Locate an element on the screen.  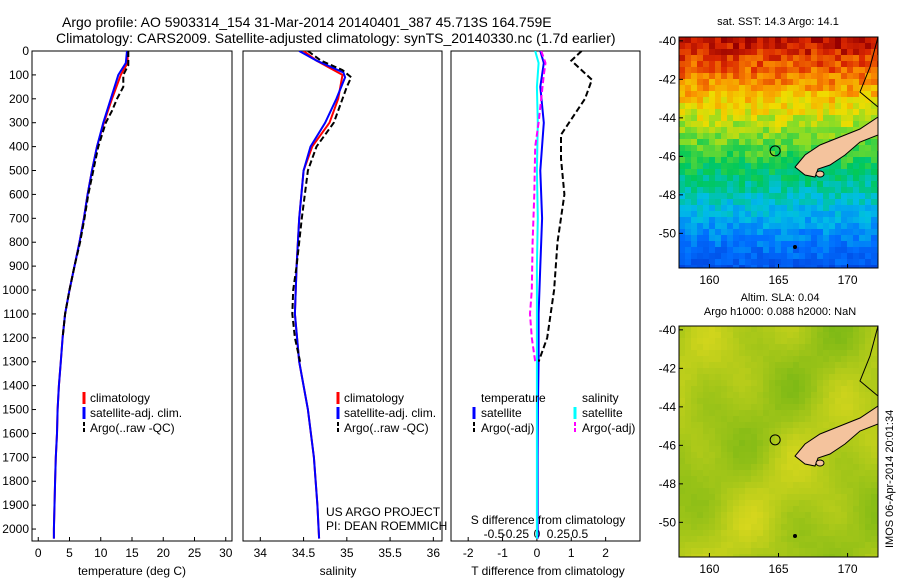
map-y-tick-label: -46 is located at coordinates (668, 445).